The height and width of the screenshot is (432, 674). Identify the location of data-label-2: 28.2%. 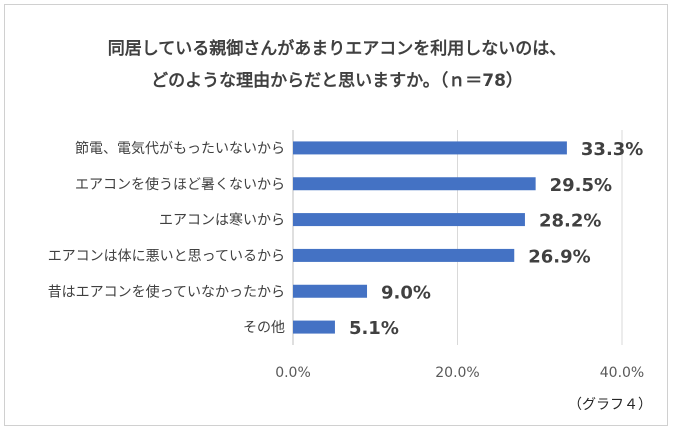
(570, 221).